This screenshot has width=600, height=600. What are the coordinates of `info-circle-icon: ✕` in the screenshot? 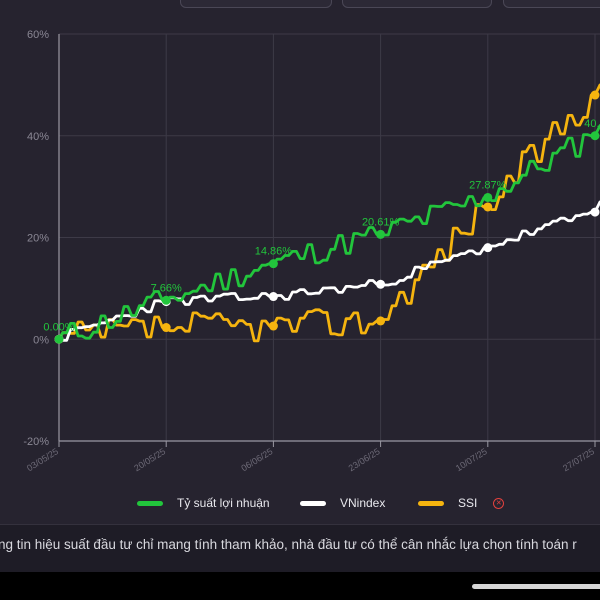 It's located at (499, 503).